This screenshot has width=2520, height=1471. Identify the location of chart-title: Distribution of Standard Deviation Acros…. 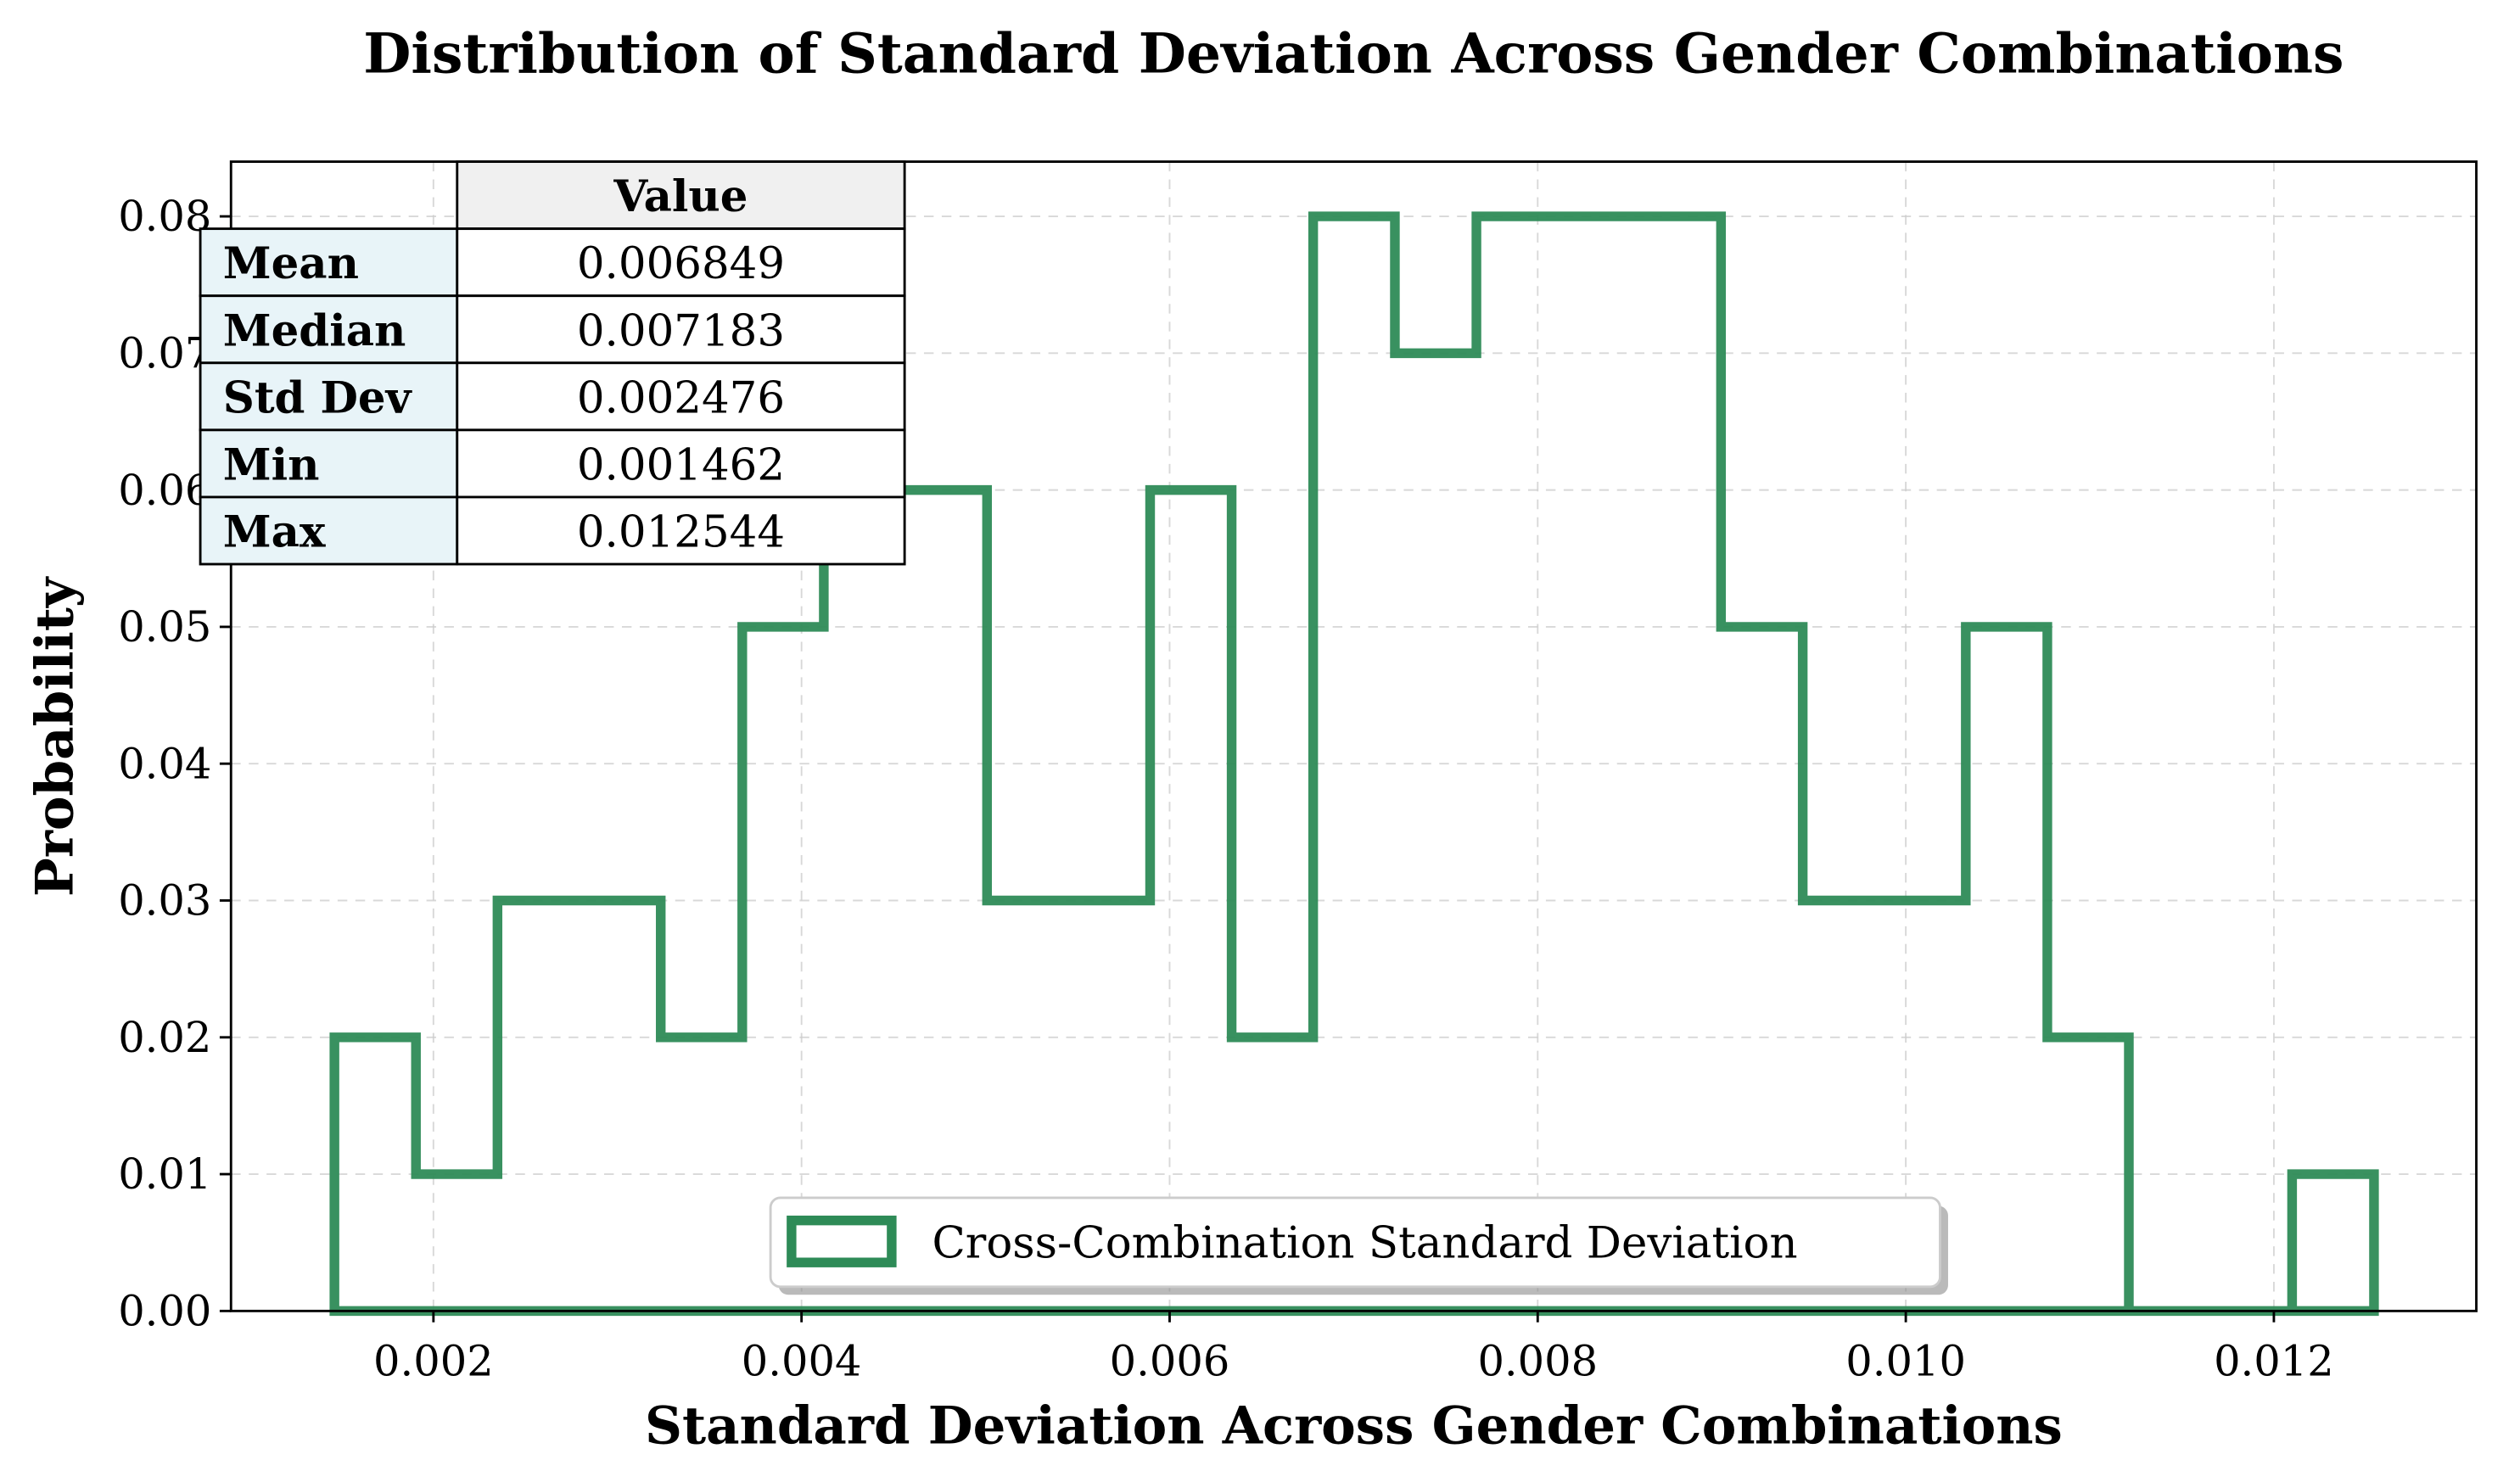
(1354, 54).